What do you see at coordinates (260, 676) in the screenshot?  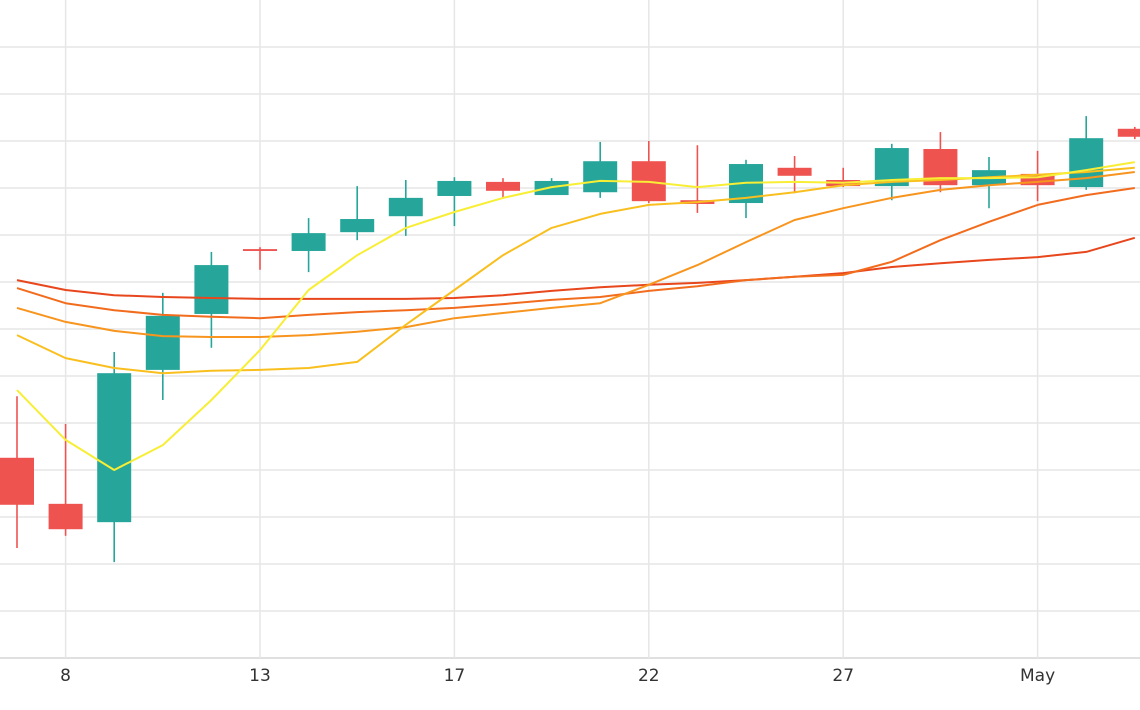 I see `x-tick-label: 13` at bounding box center [260, 676].